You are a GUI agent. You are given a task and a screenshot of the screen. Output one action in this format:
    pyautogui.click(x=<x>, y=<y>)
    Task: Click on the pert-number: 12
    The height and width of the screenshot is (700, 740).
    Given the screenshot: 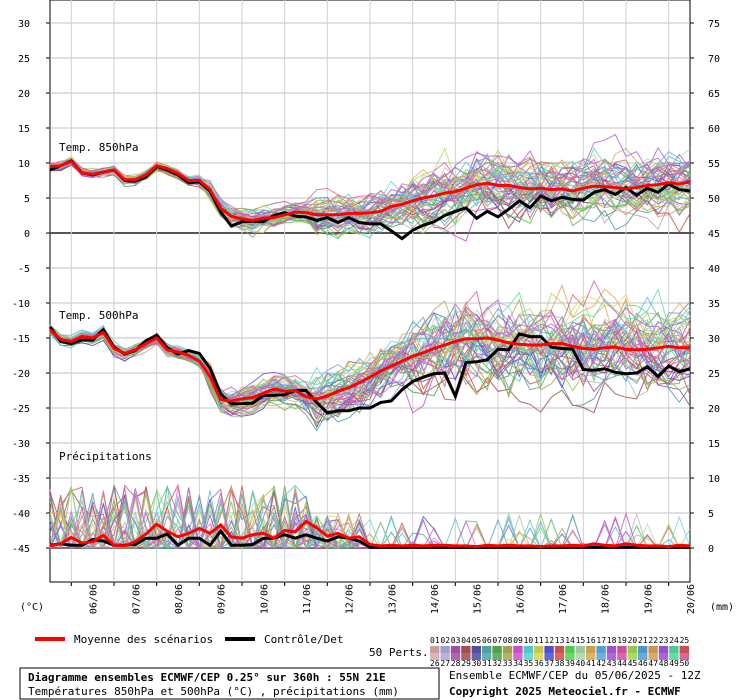 What is the action you would take?
    pyautogui.click(x=549, y=640)
    